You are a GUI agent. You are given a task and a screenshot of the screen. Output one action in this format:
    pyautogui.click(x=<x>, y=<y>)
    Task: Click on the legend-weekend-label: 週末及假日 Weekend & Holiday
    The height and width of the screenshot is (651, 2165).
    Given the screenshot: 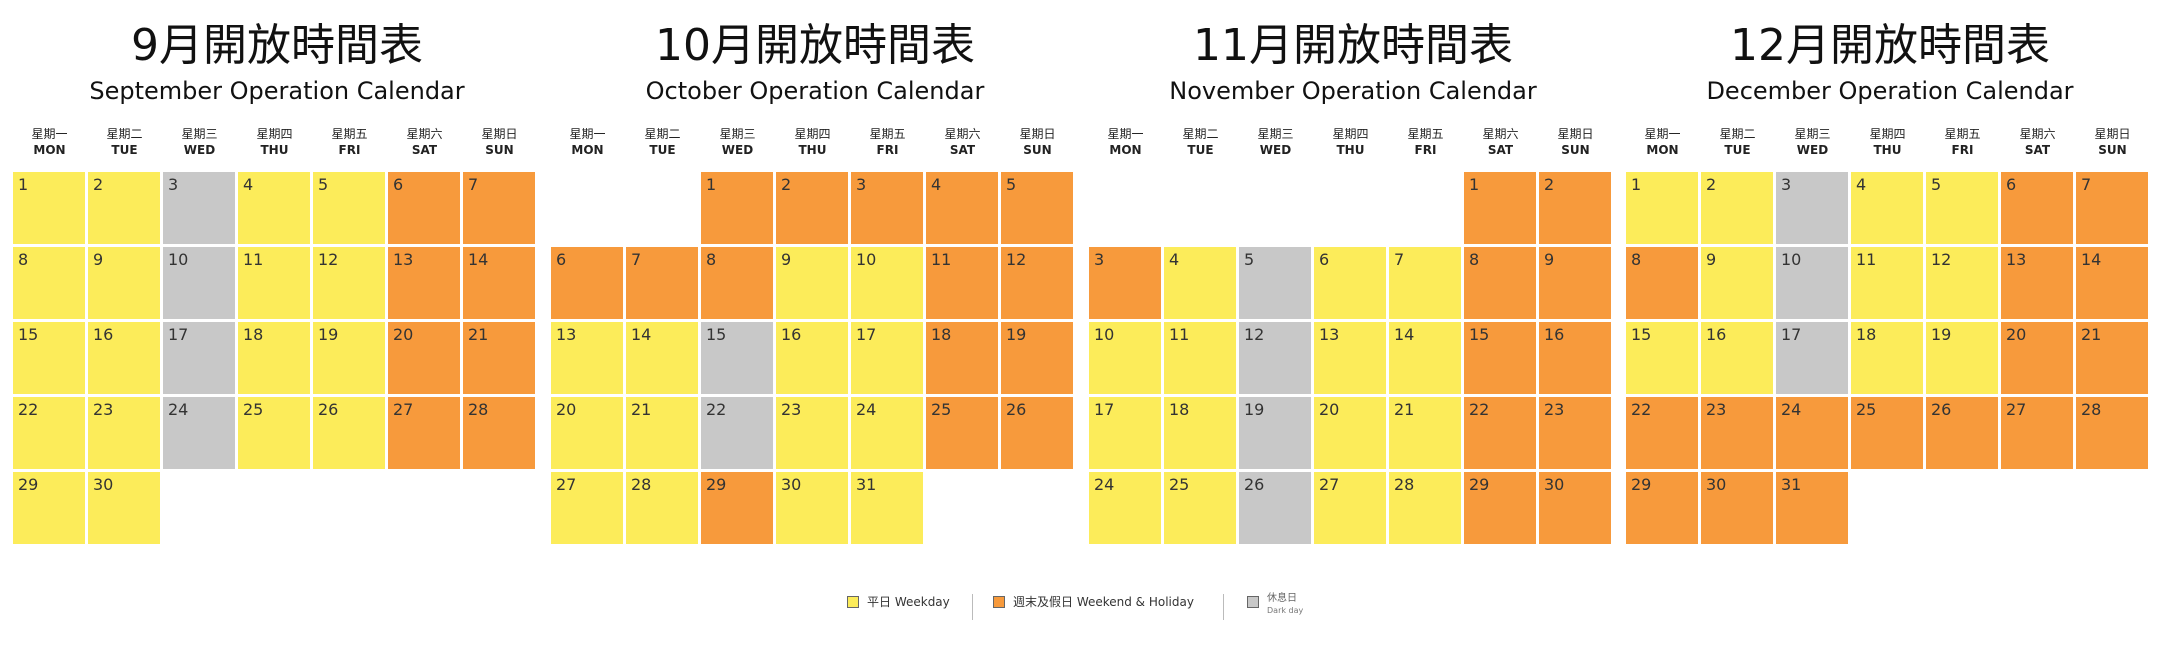 What is the action you would take?
    pyautogui.click(x=1103, y=602)
    